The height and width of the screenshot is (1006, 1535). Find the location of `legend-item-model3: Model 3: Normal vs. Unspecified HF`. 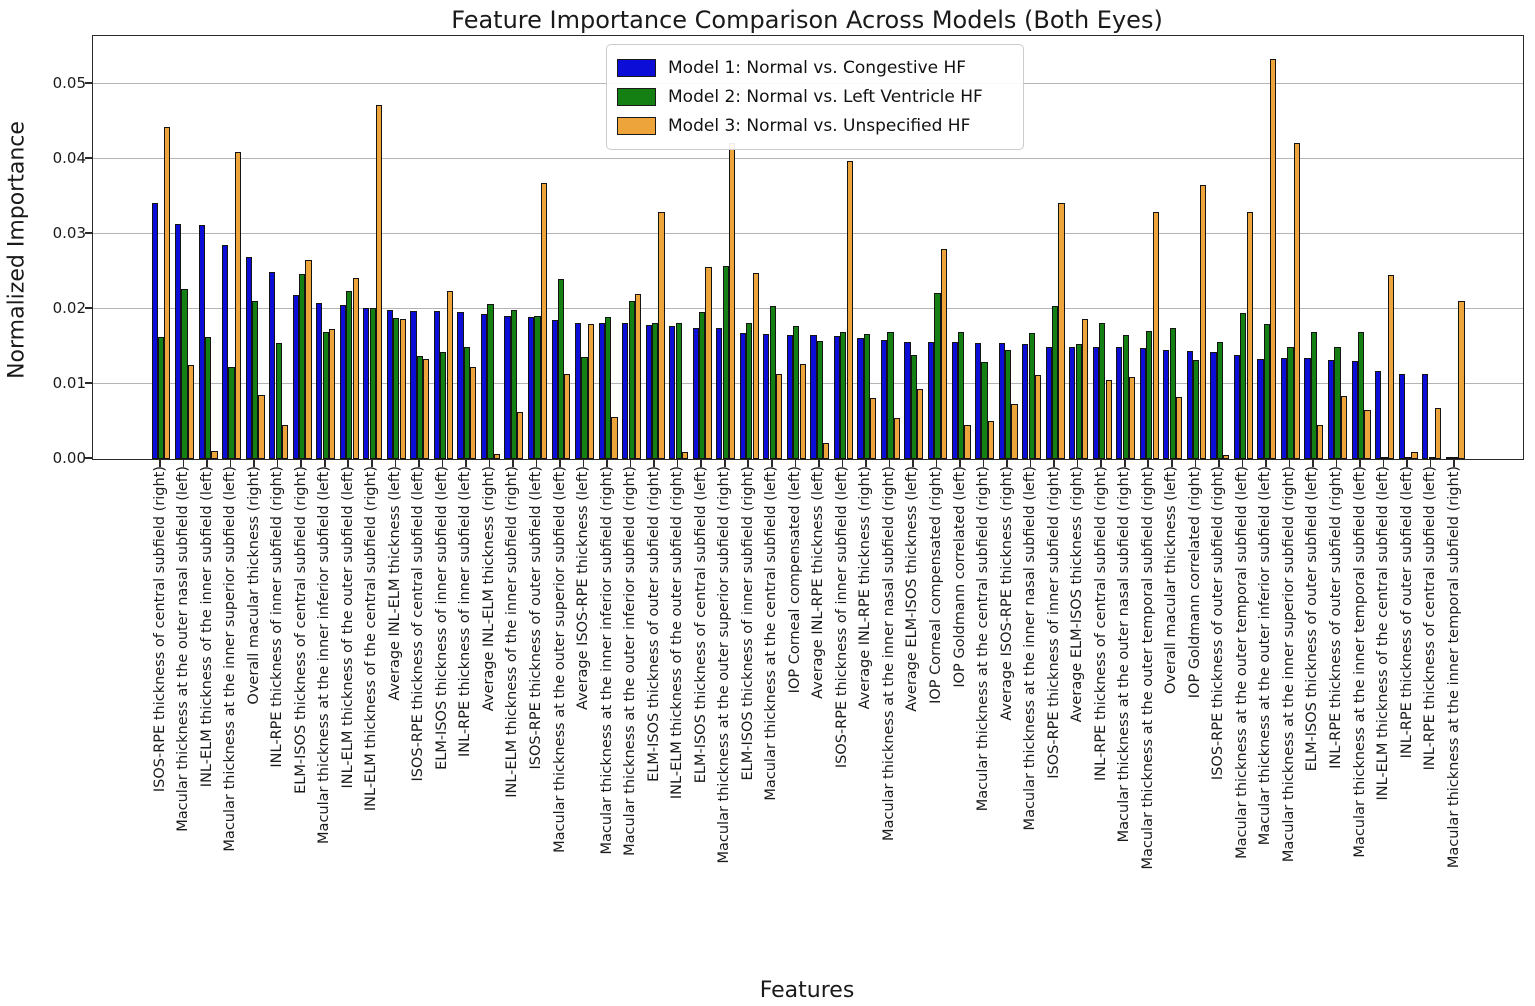

legend-item-model3: Model 3: Normal vs. Unspecified HF is located at coordinates (820, 125).